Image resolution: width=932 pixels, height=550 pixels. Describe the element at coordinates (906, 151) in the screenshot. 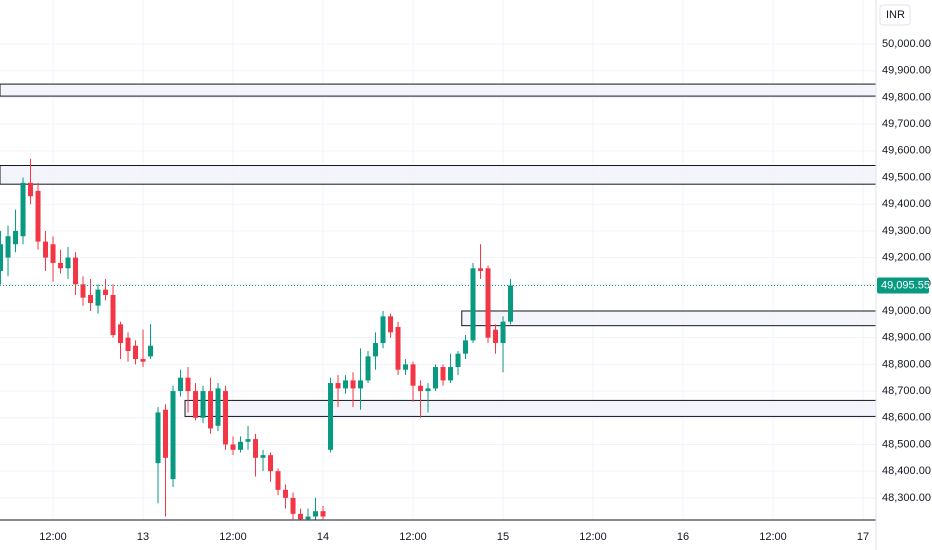

I see `y-tick-label: 49,600.00` at that location.